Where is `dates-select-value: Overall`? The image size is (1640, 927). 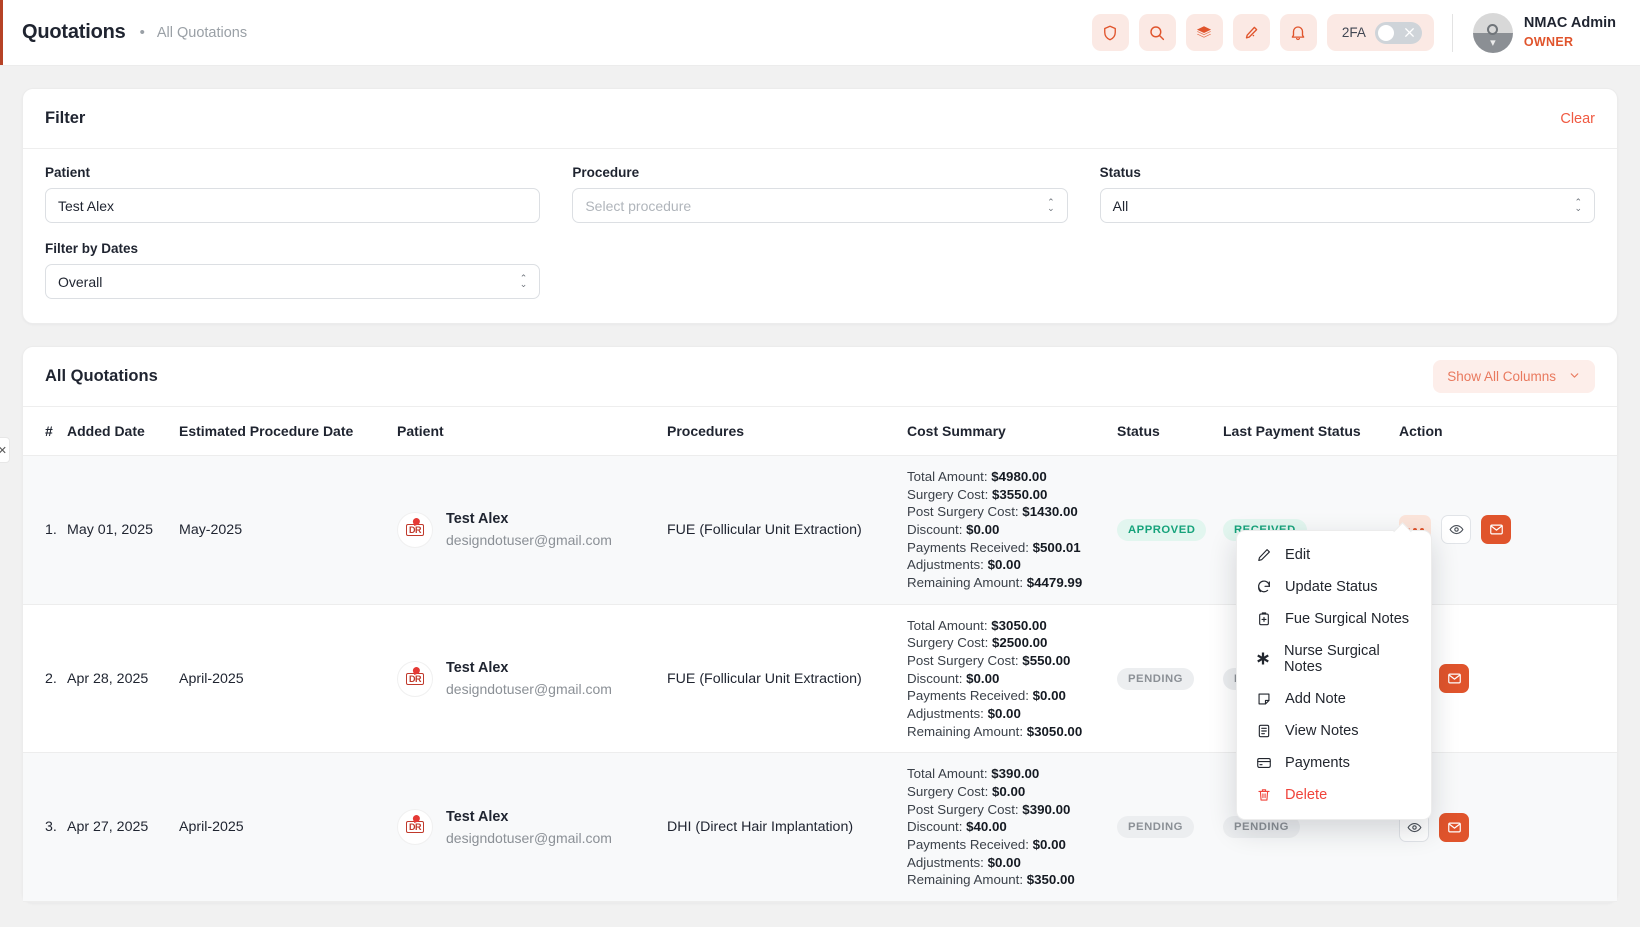 dates-select-value: Overall is located at coordinates (80, 281).